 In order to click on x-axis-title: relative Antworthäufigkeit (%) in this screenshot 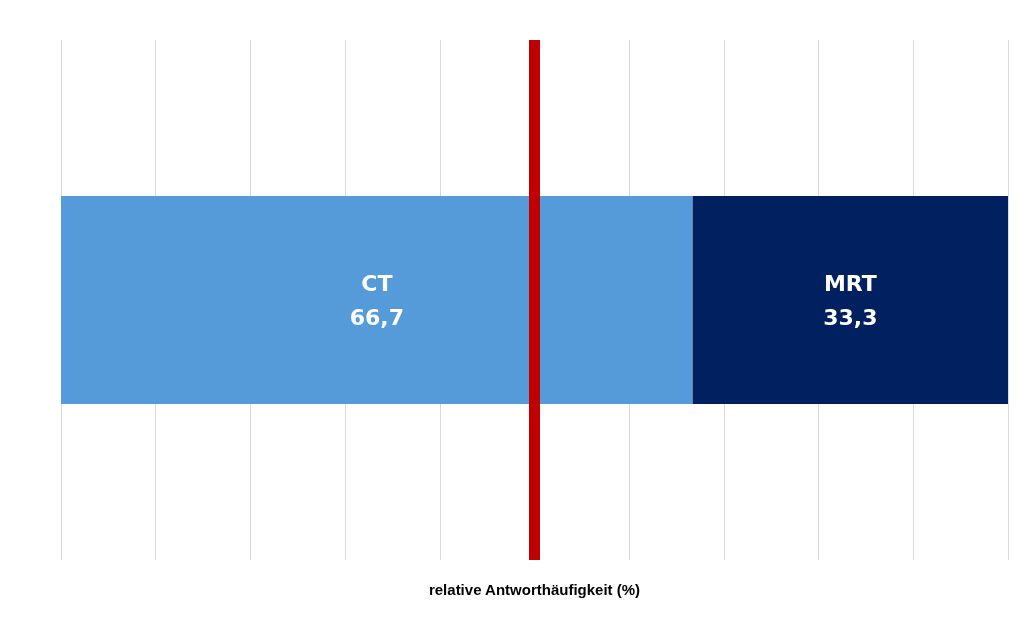, I will do `click(534, 589)`.